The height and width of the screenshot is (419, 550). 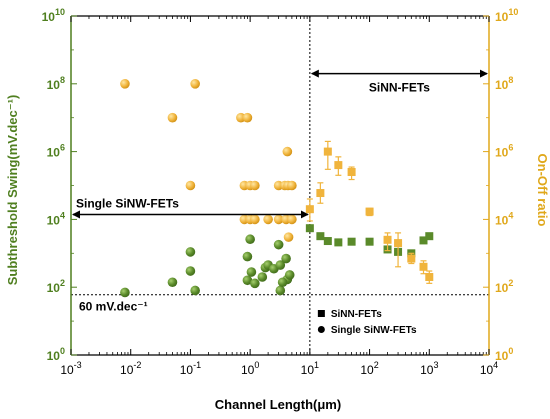 I want to click on y-axis-title-right: On-Off ratio, so click(x=542, y=190).